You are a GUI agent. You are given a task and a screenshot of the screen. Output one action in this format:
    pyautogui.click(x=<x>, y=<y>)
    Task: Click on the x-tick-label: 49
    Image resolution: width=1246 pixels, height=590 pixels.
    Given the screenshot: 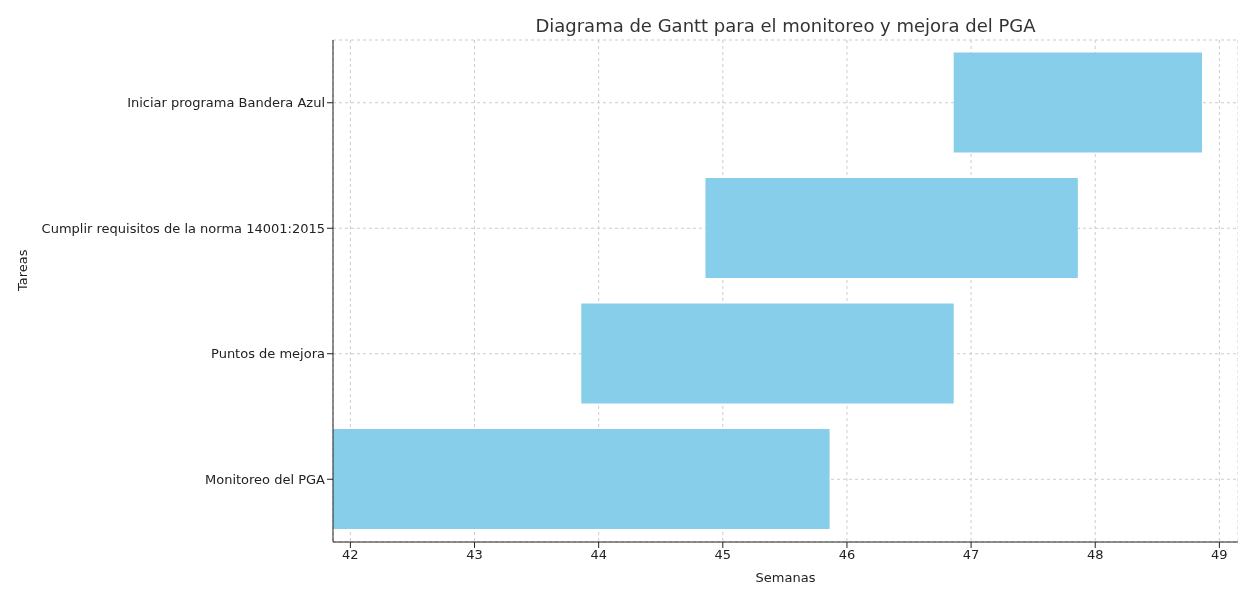 What is the action you would take?
    pyautogui.click(x=1219, y=555)
    